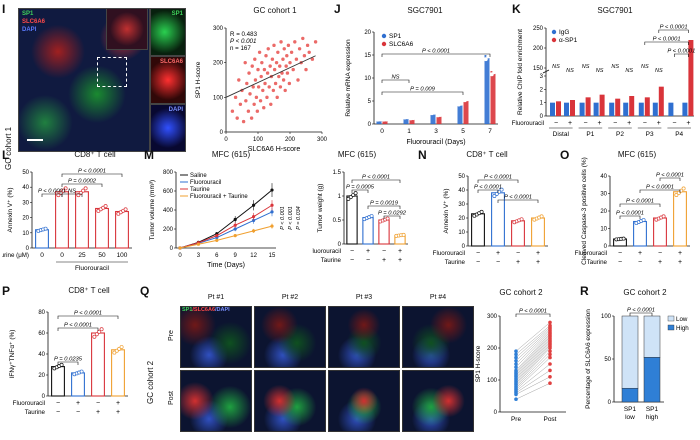 The image size is (700, 440). I want to click on pre-point, so click(516, 351).